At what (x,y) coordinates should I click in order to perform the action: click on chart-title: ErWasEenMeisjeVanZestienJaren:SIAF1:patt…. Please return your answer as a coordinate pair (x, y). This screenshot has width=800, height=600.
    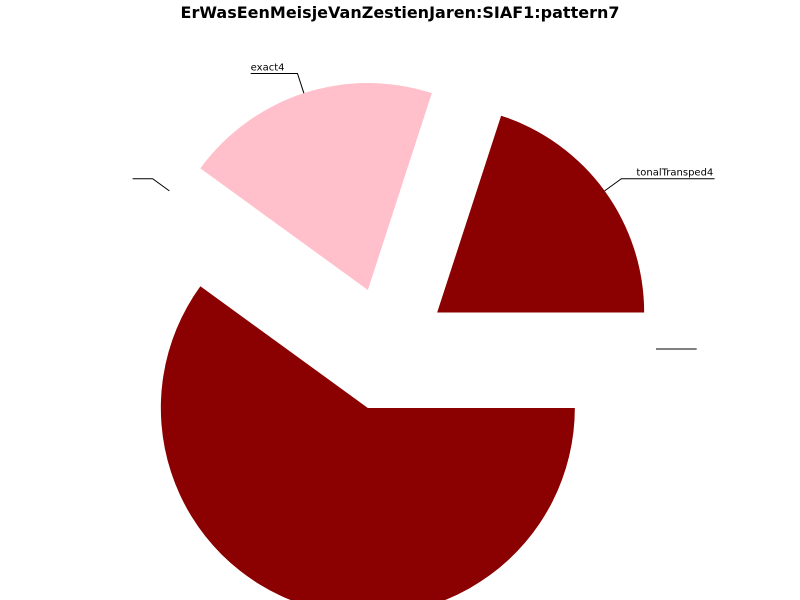
    Looking at the image, I should click on (400, 12).